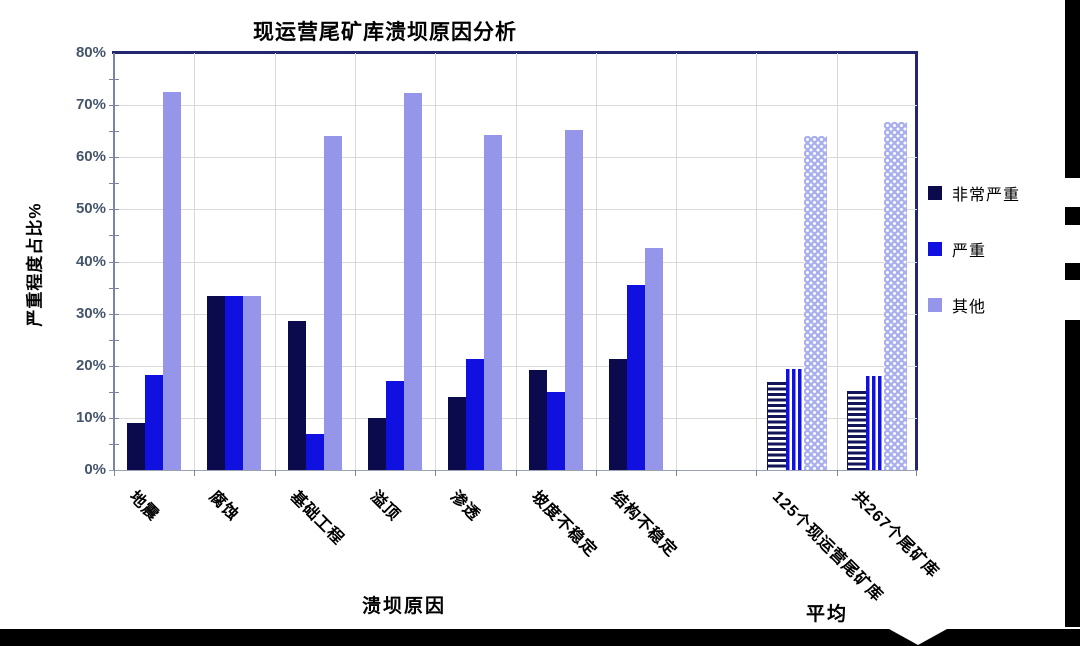 The width and height of the screenshot is (1080, 646). I want to click on legend: 非常严重 严重 其他, so click(988, 265).